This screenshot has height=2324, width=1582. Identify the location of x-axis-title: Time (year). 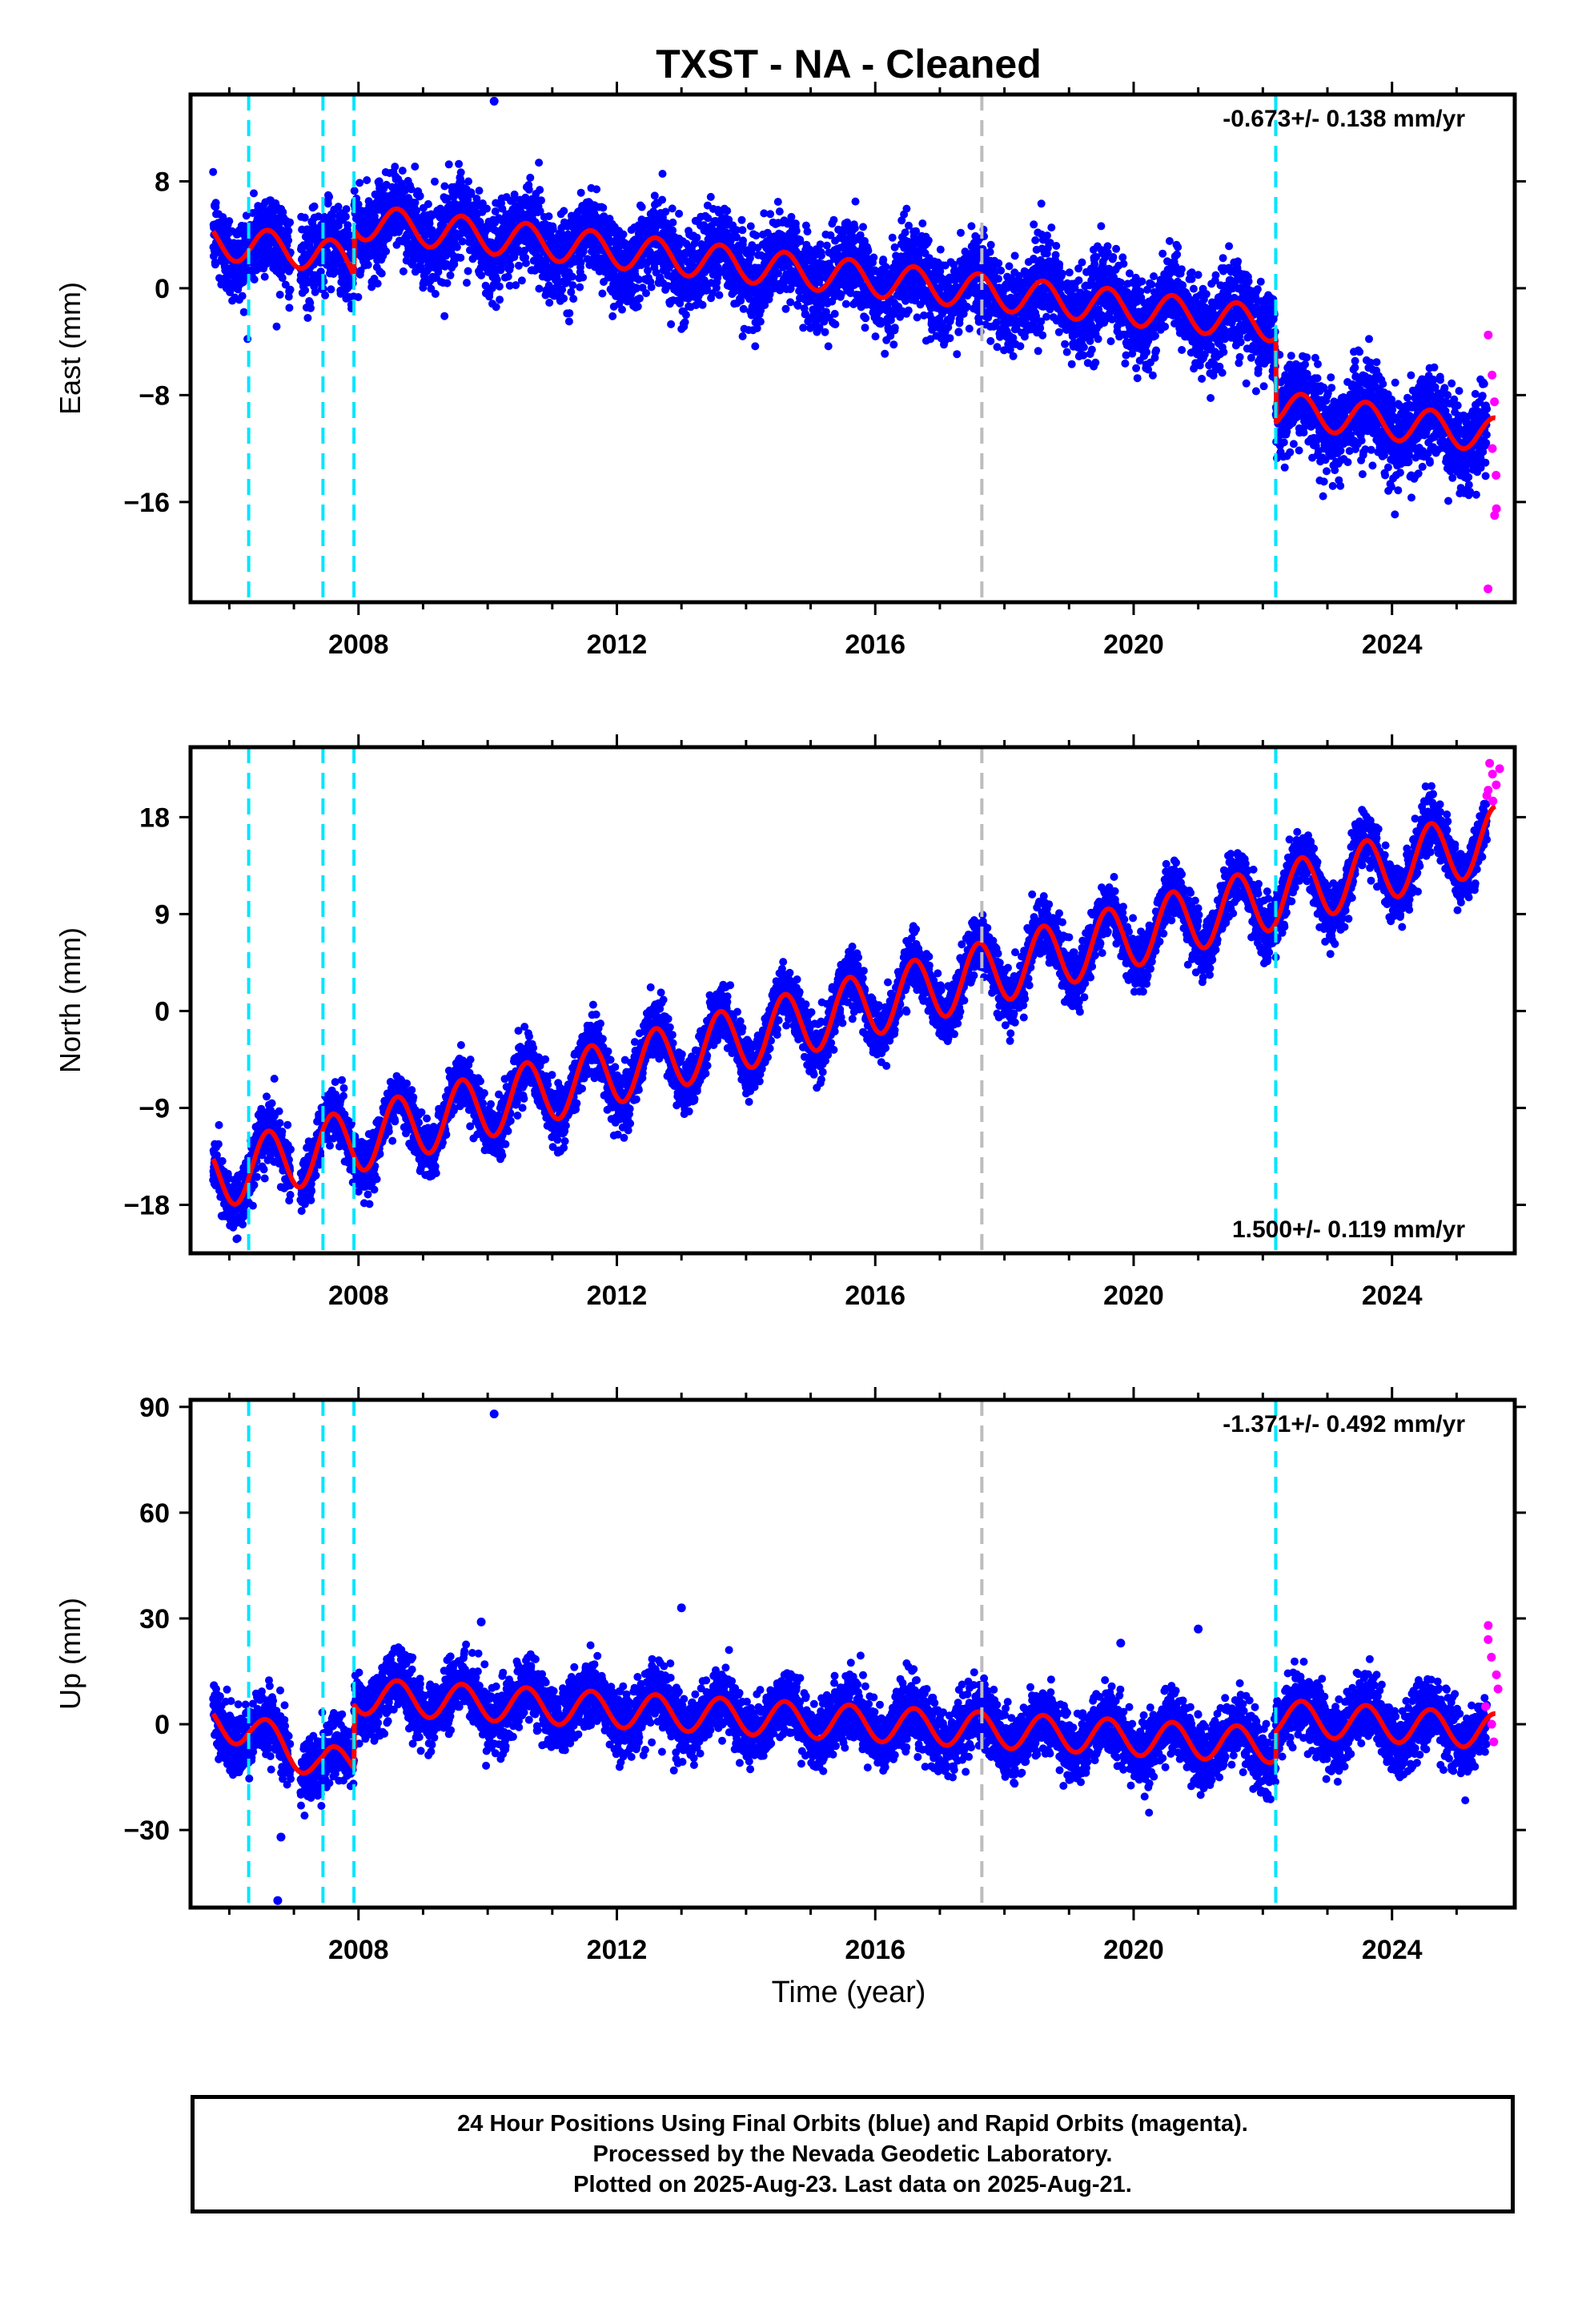
(849, 1992).